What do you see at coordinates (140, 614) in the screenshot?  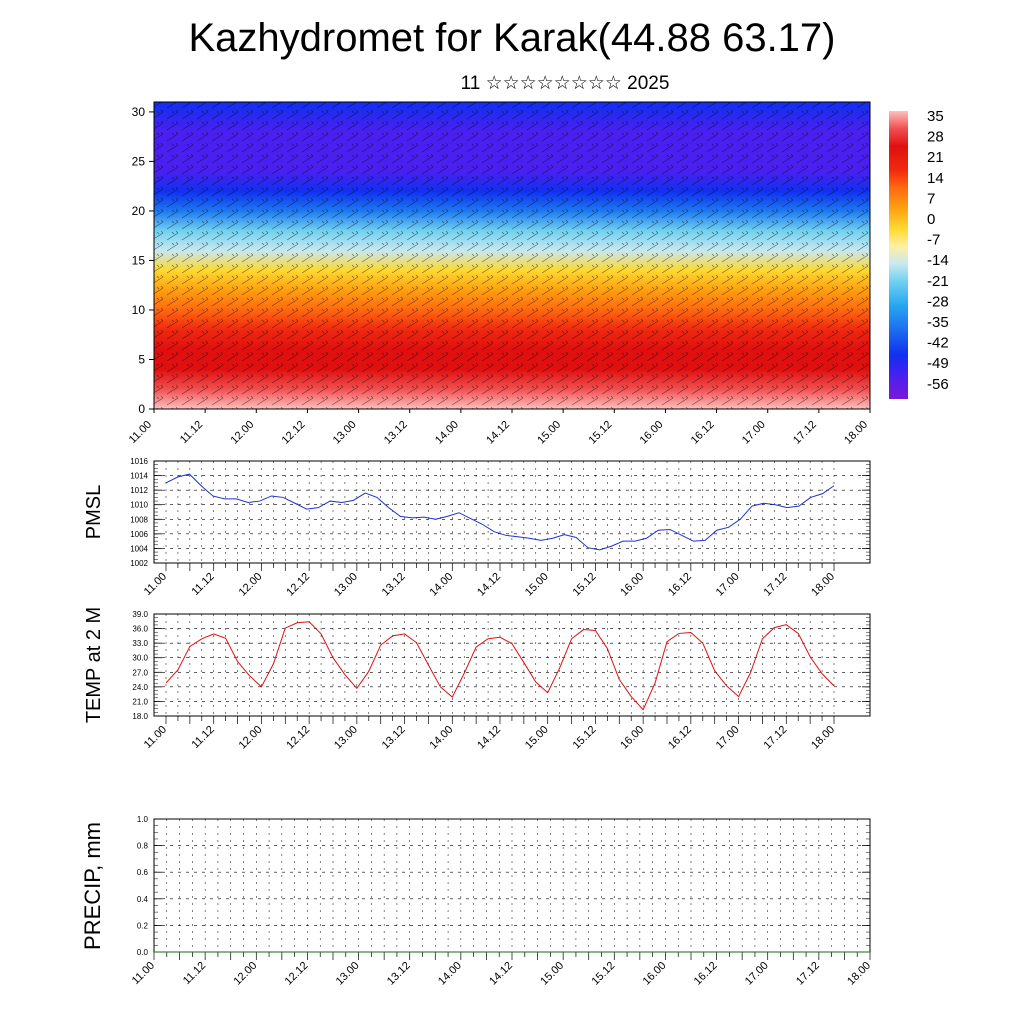 I see `y-tick-label: 39.0` at bounding box center [140, 614].